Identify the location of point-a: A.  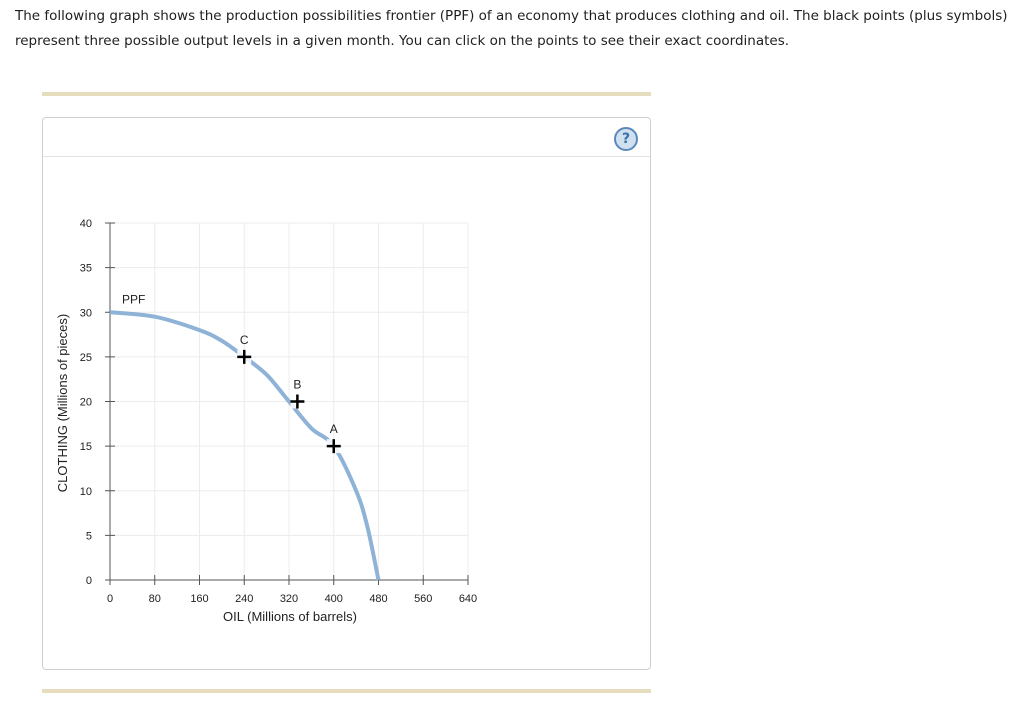
(333, 438).